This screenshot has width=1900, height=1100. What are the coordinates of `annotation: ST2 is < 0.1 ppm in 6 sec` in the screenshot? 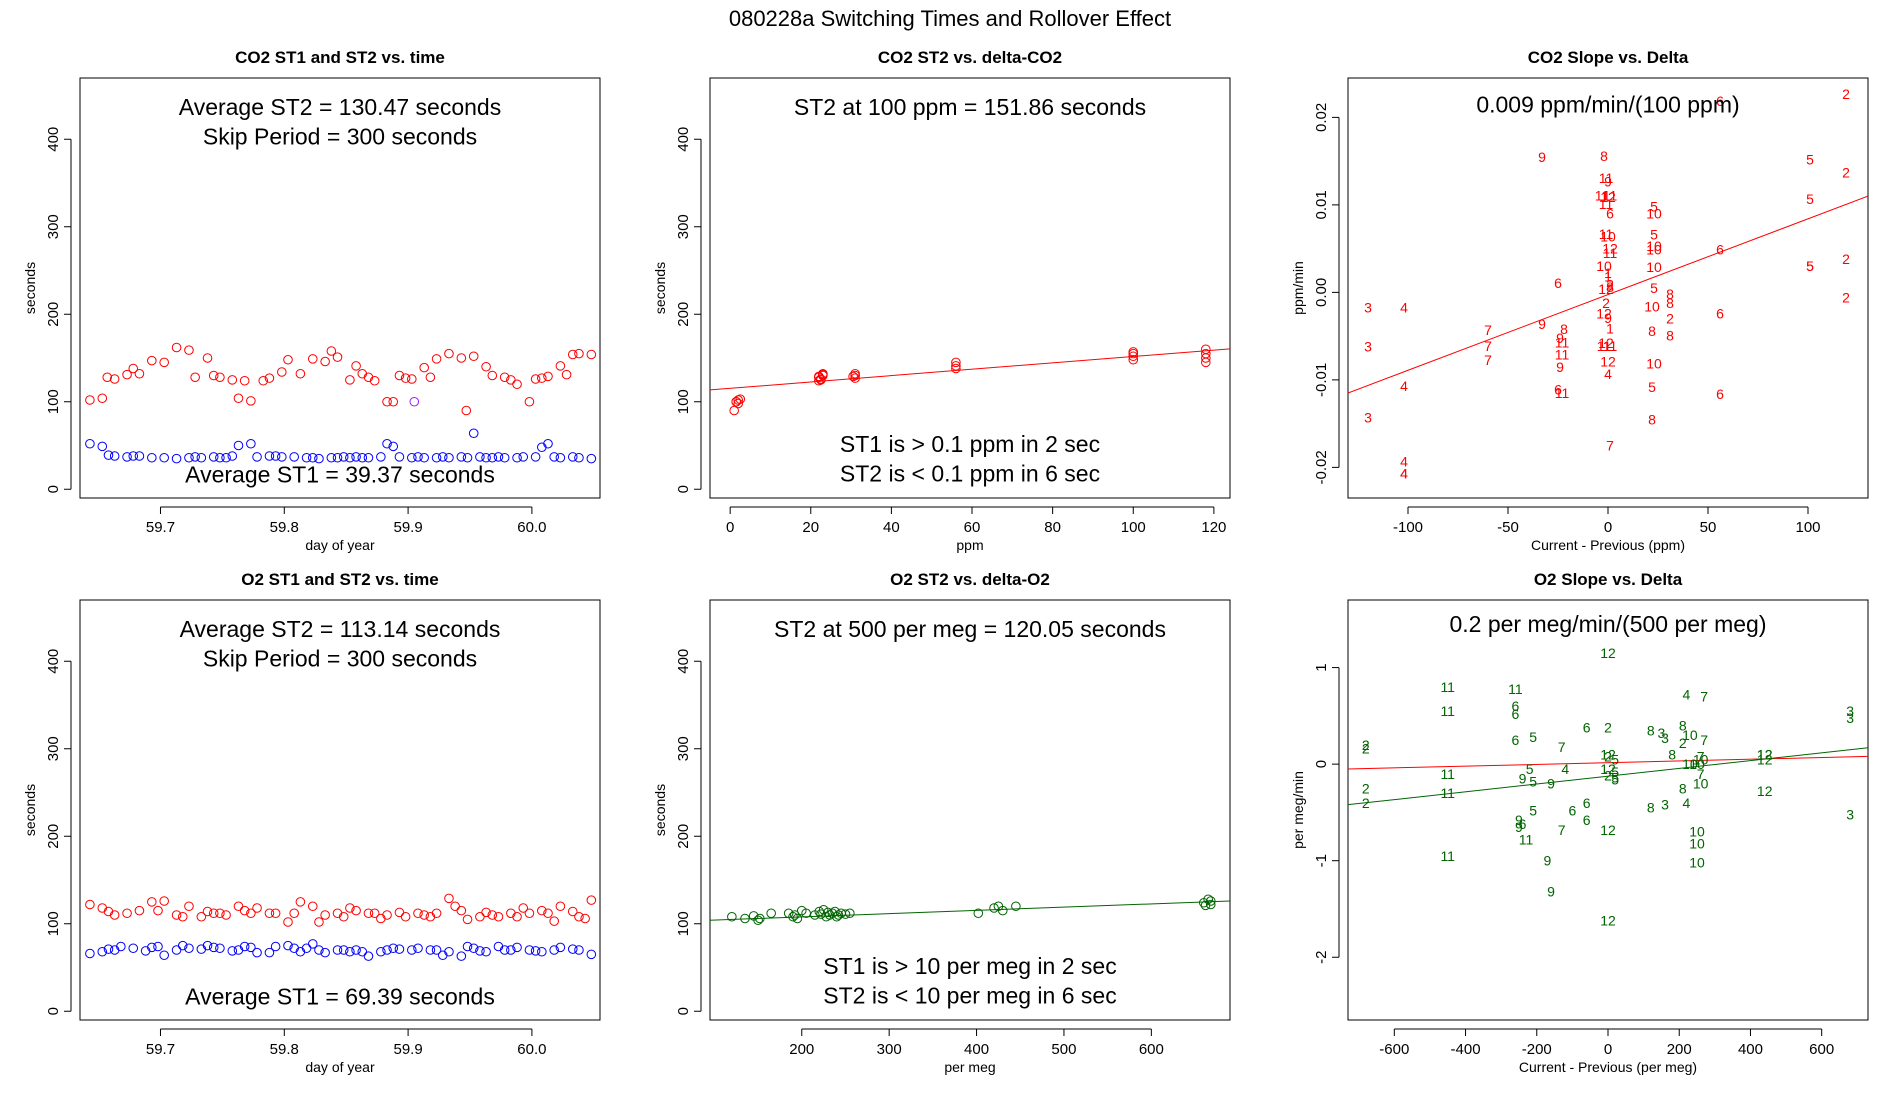 It's located at (970, 474).